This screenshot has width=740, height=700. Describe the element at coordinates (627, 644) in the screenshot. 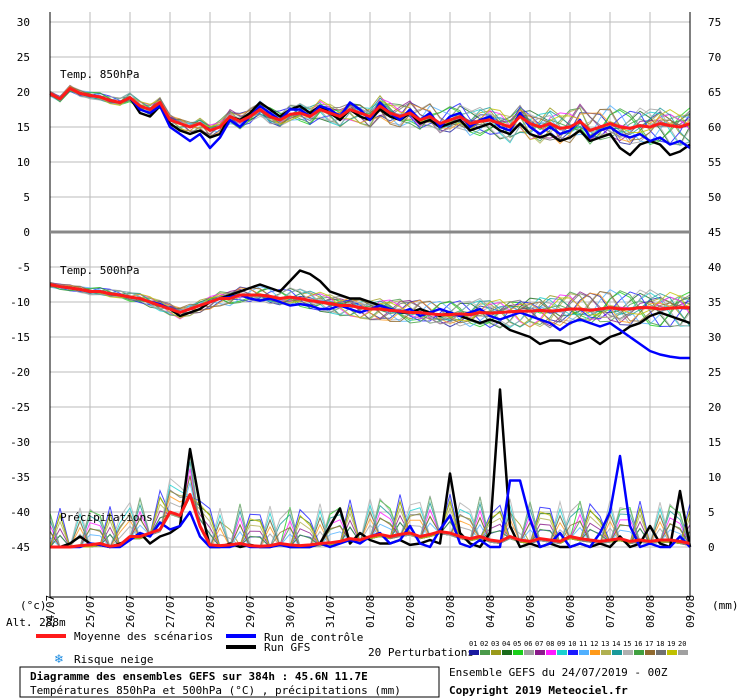

I see `perturbation-number: 15` at that location.